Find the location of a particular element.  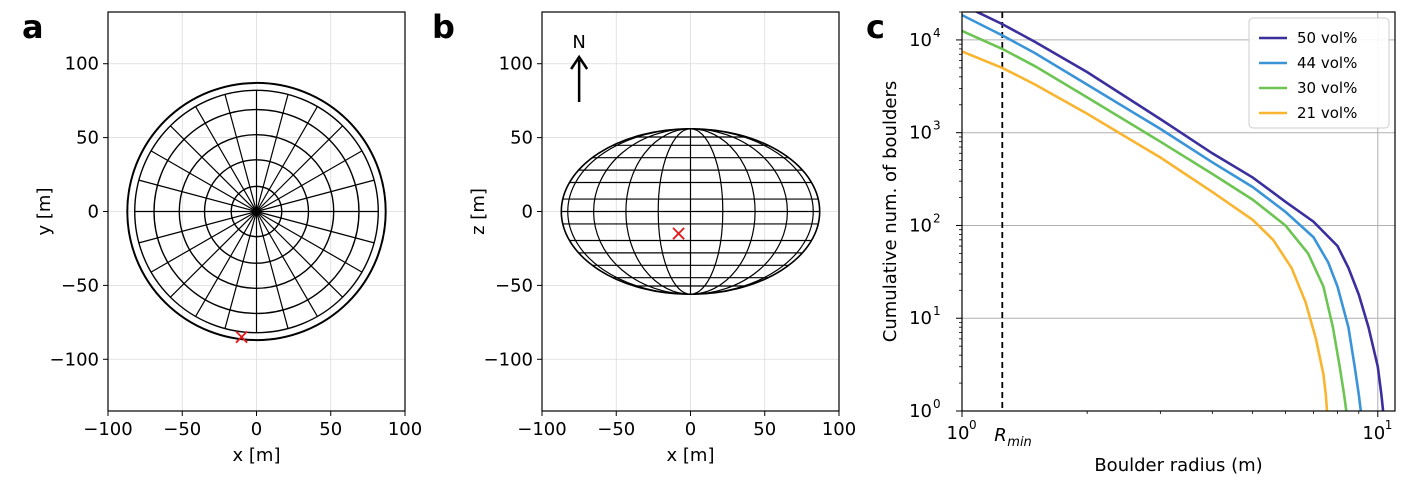

x-axis-label: Boulder radius (m) is located at coordinates (1178, 465).